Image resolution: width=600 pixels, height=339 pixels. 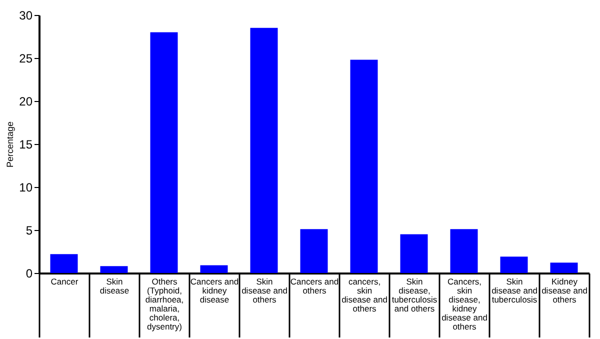 What do you see at coordinates (415, 295) in the screenshot?
I see `x-tick-label: Skin disease, tuberculosis and others` at bounding box center [415, 295].